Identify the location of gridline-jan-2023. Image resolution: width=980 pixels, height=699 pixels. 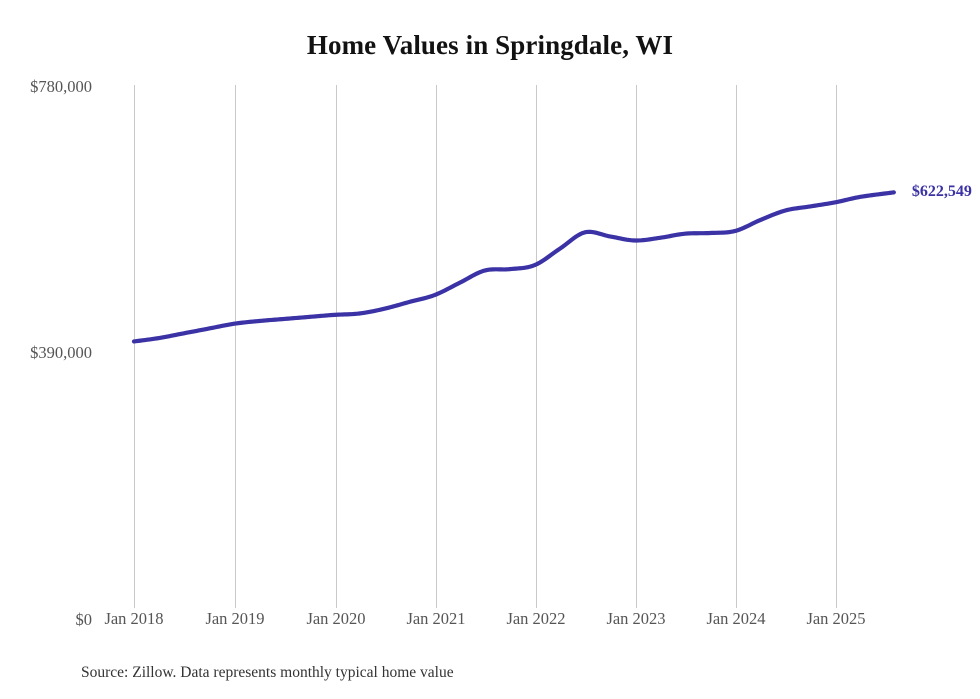
(636, 346).